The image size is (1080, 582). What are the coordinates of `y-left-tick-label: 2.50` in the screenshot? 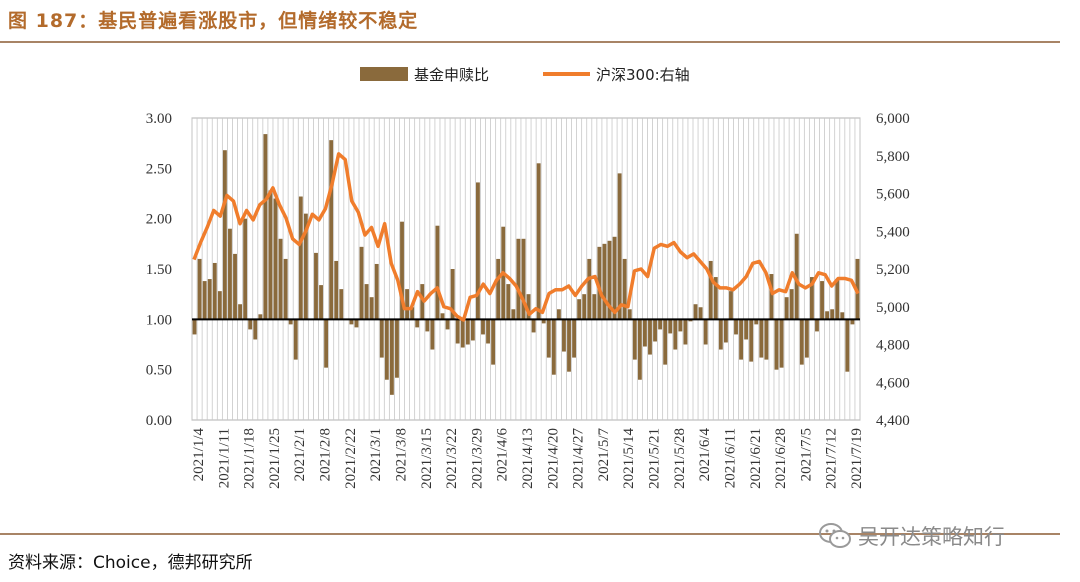 It's located at (159, 169).